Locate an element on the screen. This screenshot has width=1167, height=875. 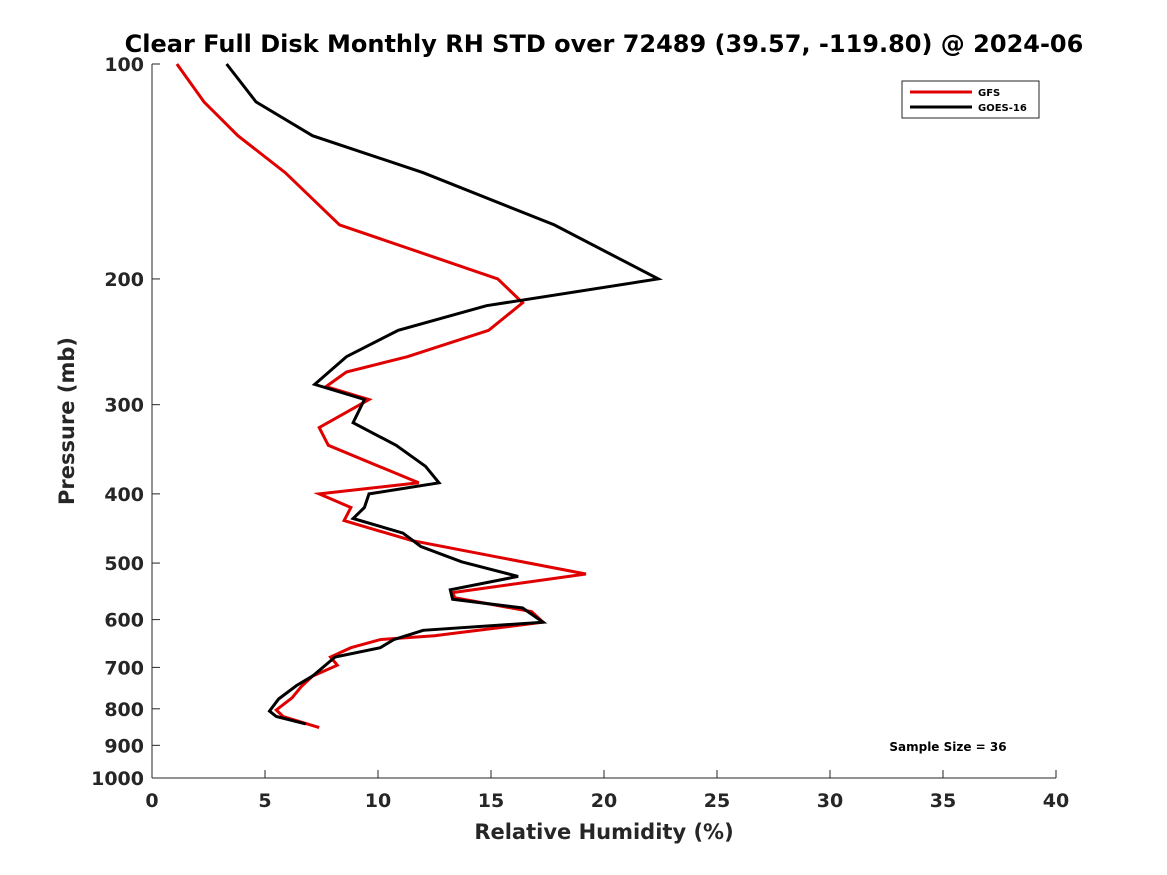
y-tick-label: 400 is located at coordinates (124, 495).